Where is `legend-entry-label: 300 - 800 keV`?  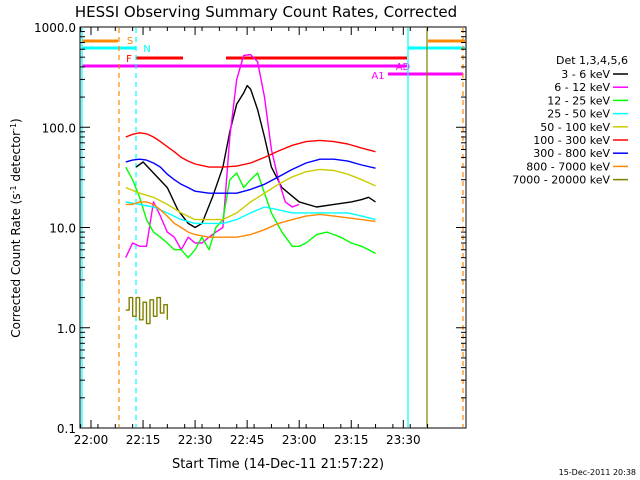
legend-entry-label: 300 - 800 keV is located at coordinates (571, 153).